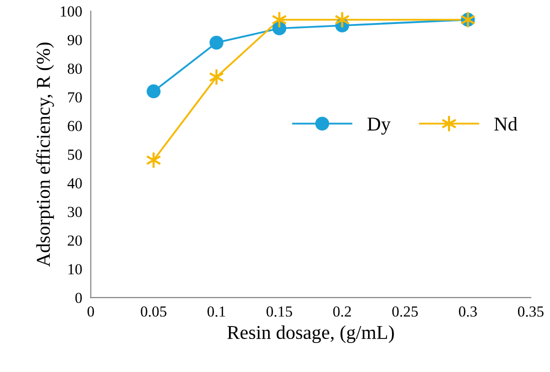 This screenshot has width=550, height=372. What do you see at coordinates (74, 183) in the screenshot?
I see `y-tick-label: 40` at bounding box center [74, 183].